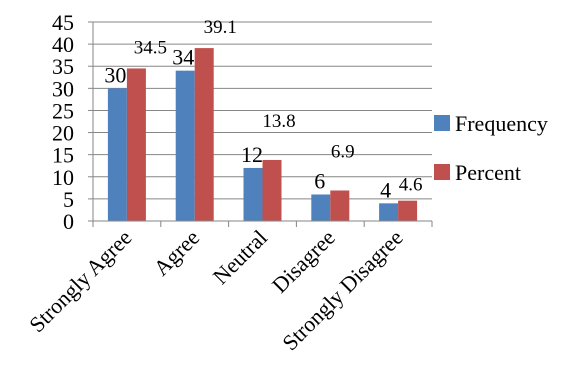  Describe the element at coordinates (501, 123) in the screenshot. I see `legend-label-frequency: Frequency` at that location.